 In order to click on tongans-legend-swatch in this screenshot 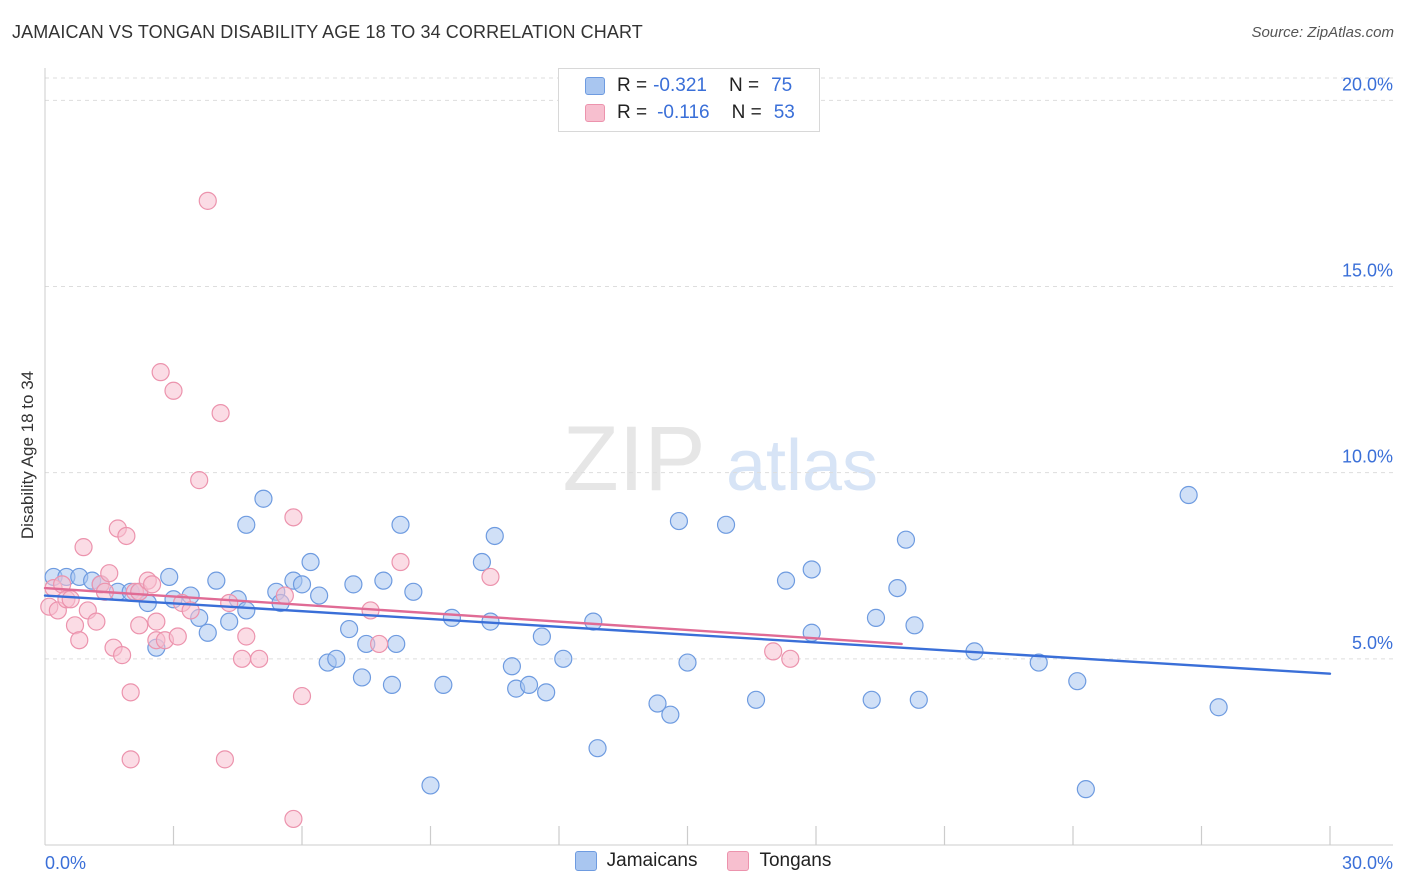, I will do `click(738, 861)`.